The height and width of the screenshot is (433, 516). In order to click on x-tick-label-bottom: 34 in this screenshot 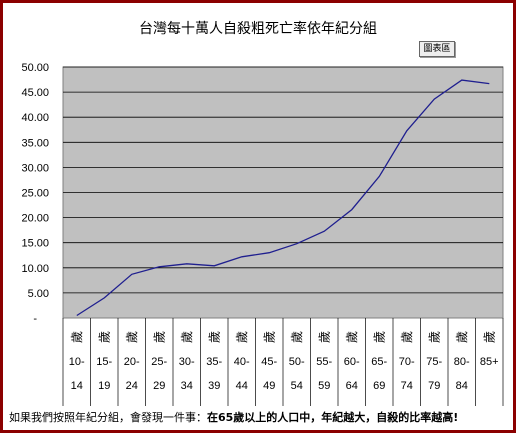, I will do `click(187, 386)`.